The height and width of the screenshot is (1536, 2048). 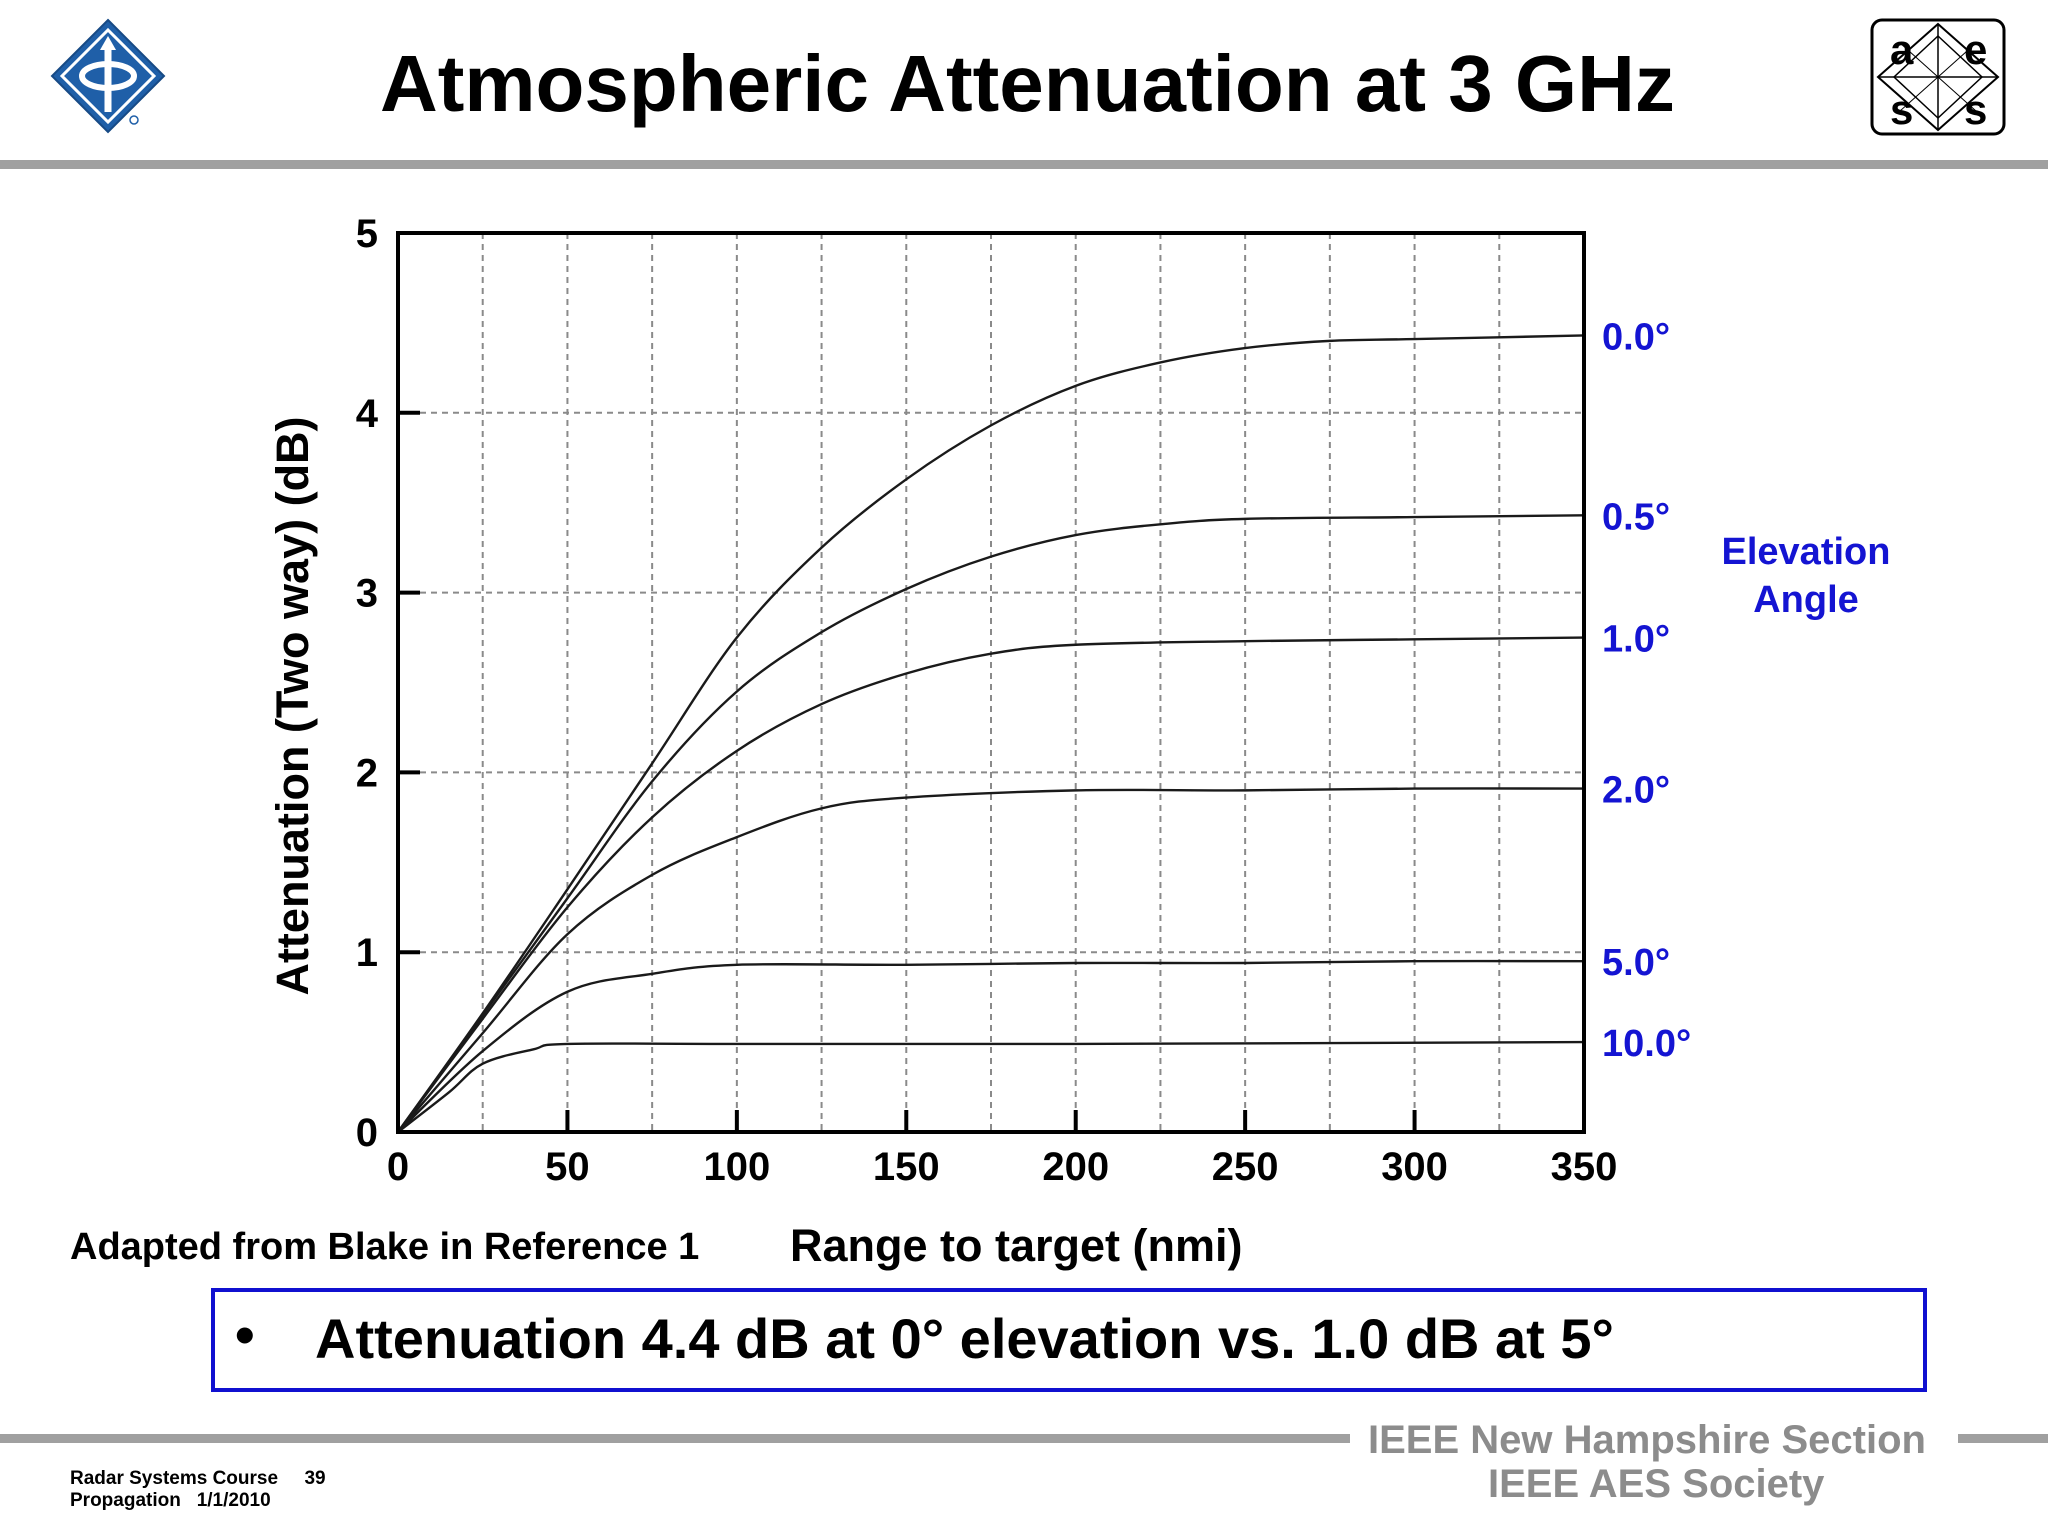 What do you see at coordinates (108, 76) in the screenshot?
I see `ieee-logo-icon` at bounding box center [108, 76].